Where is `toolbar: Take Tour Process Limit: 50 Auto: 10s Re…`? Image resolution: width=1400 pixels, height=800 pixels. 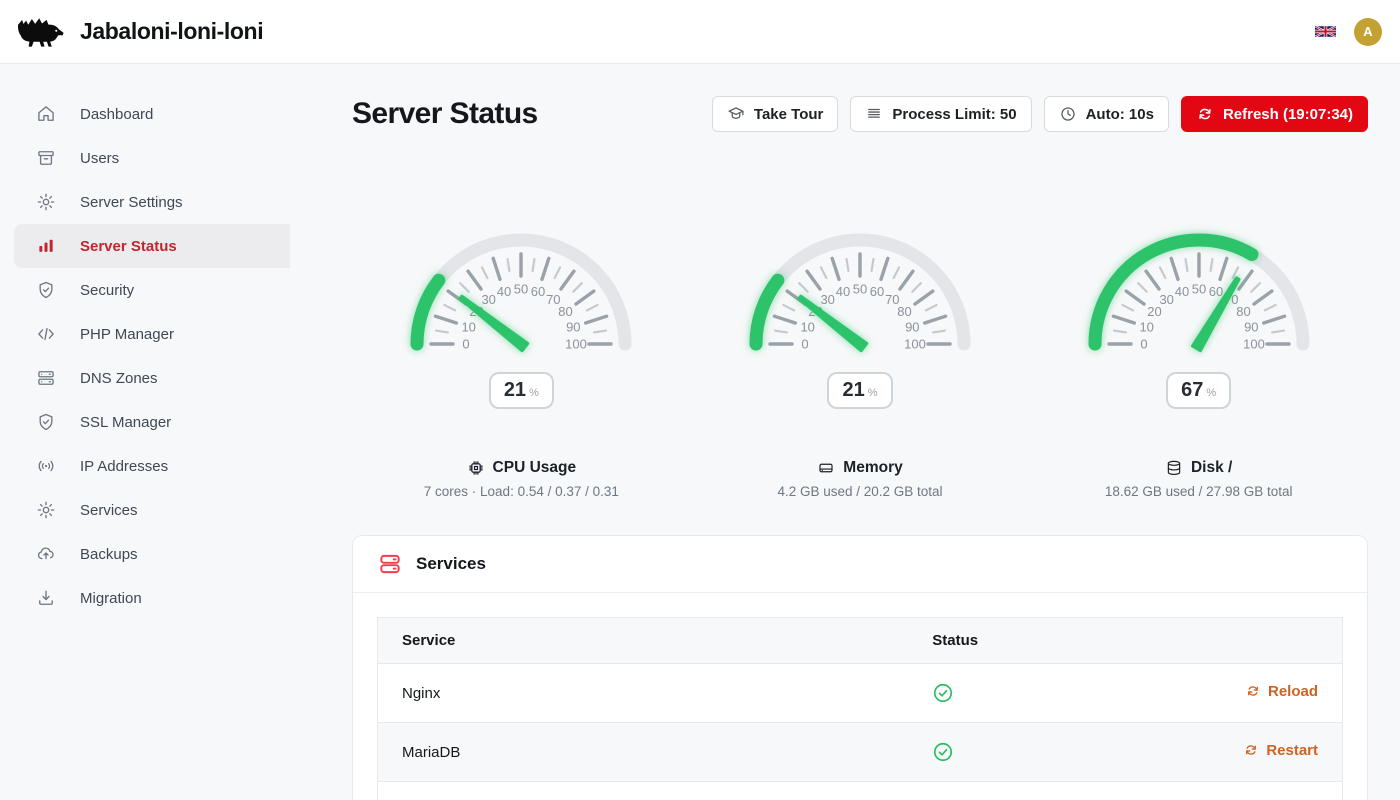
toolbar: Take Tour Process Limit: 50 Auto: 10s Re… is located at coordinates (1039, 114).